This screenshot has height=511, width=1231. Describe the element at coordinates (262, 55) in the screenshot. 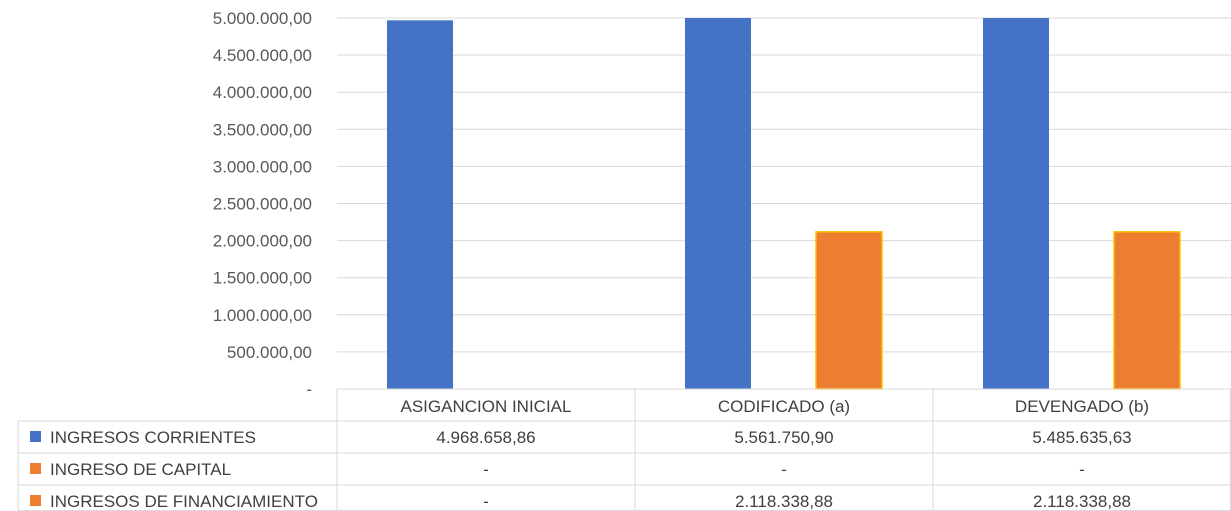

I see `y-tick-label: 4.500.000,00` at that location.